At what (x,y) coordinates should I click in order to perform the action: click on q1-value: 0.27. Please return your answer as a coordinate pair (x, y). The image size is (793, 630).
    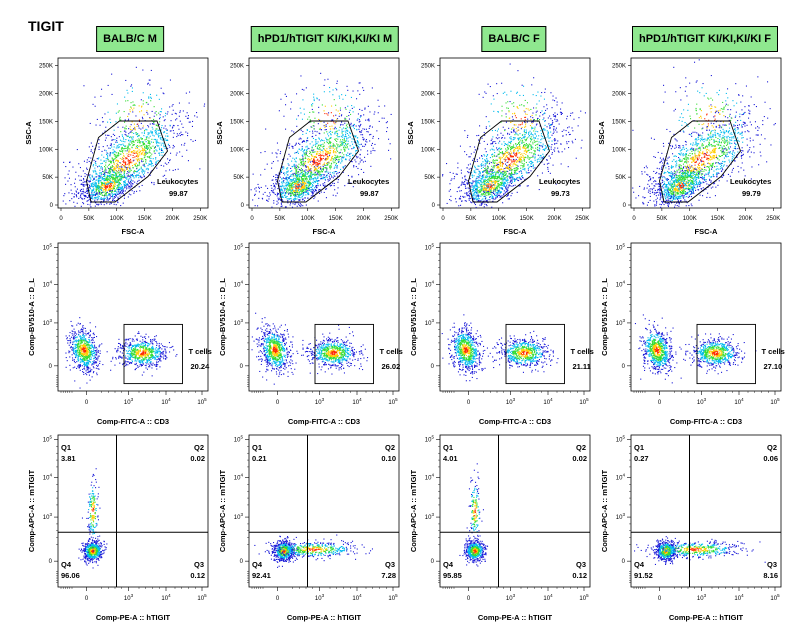
    Looking at the image, I should click on (641, 458).